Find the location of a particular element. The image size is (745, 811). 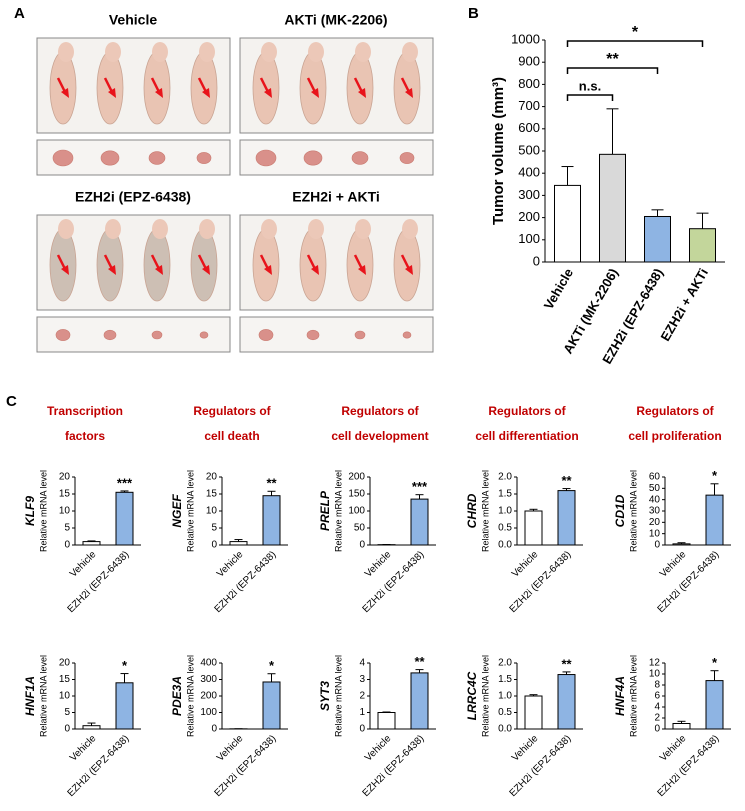

category-header: Regulators of is located at coordinates (380, 411).